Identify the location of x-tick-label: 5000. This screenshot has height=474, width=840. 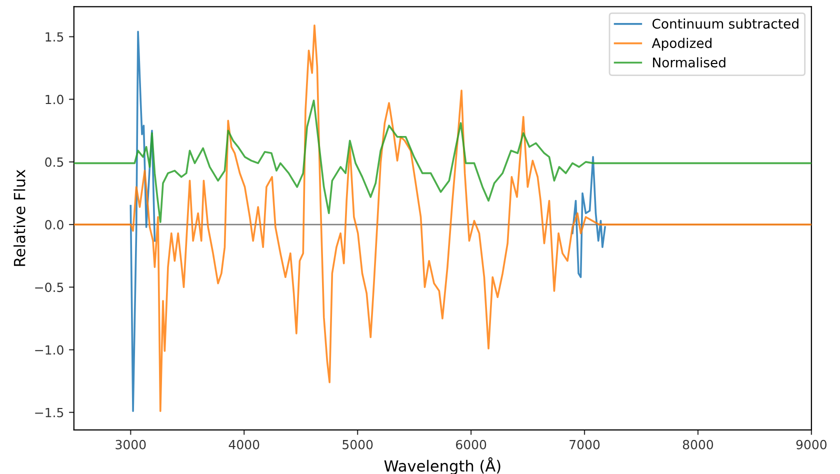
(357, 445).